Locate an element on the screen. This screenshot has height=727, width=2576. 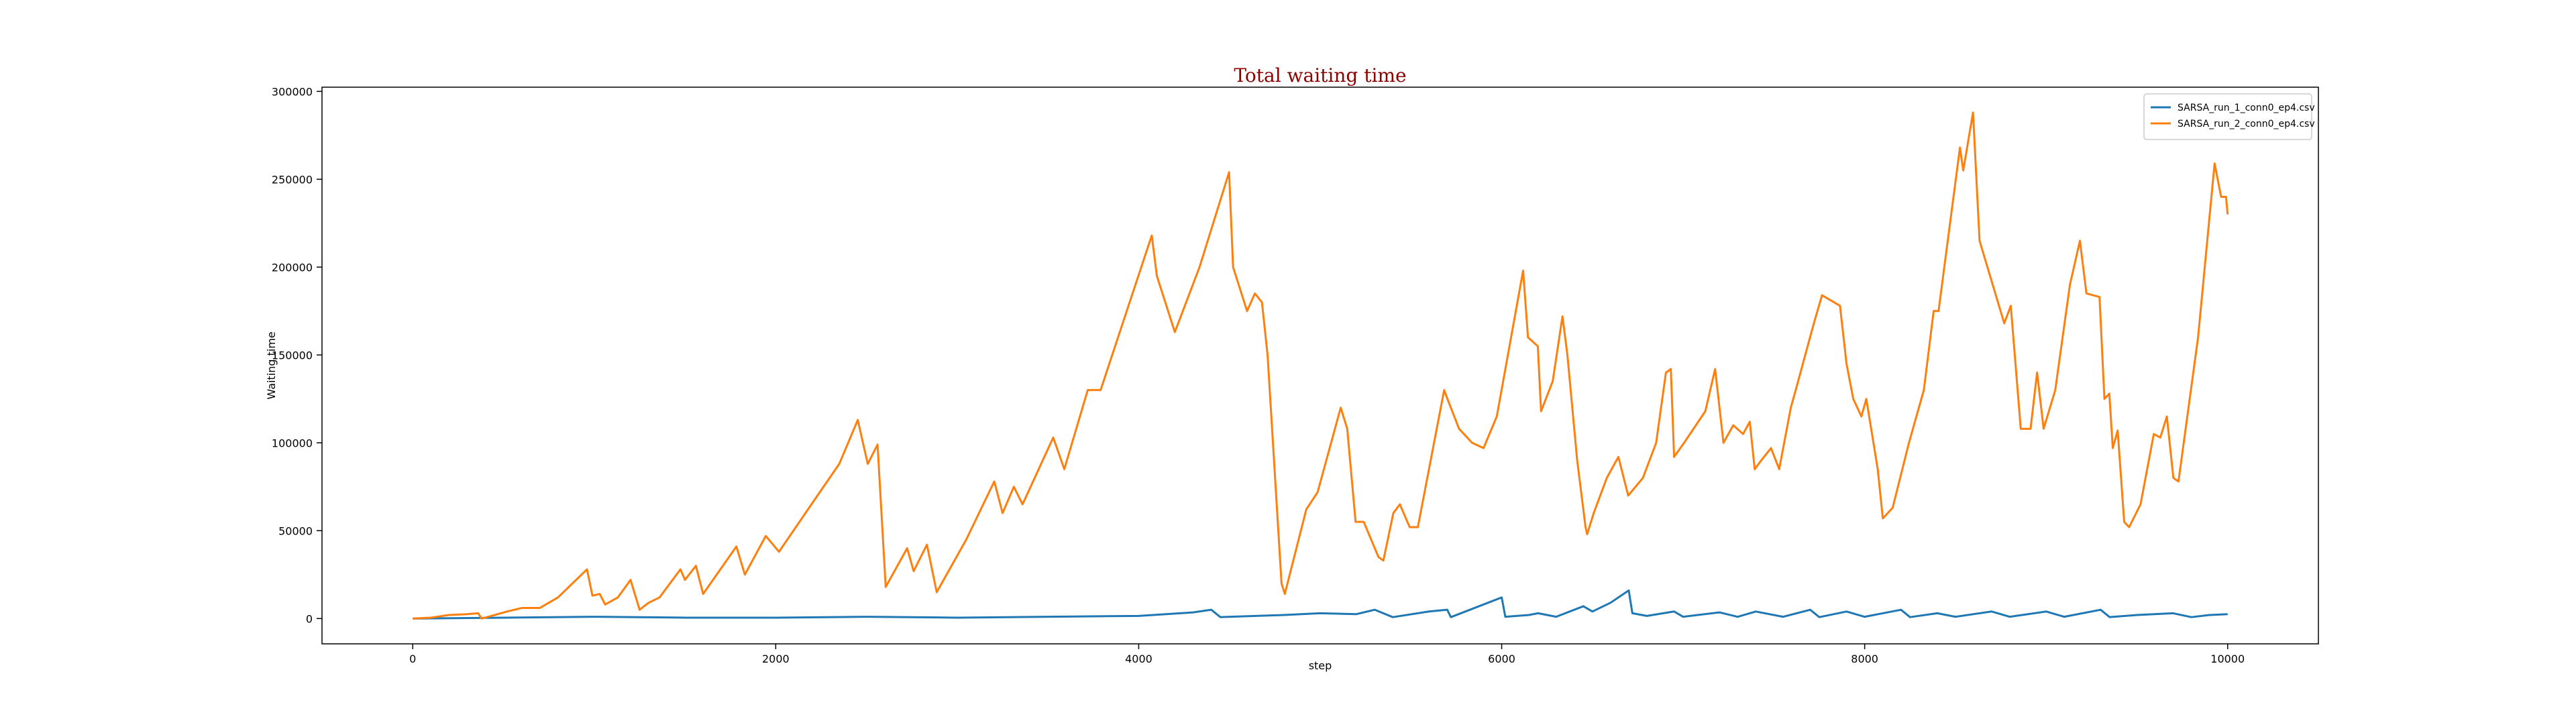
legend-box is located at coordinates (2227, 116).